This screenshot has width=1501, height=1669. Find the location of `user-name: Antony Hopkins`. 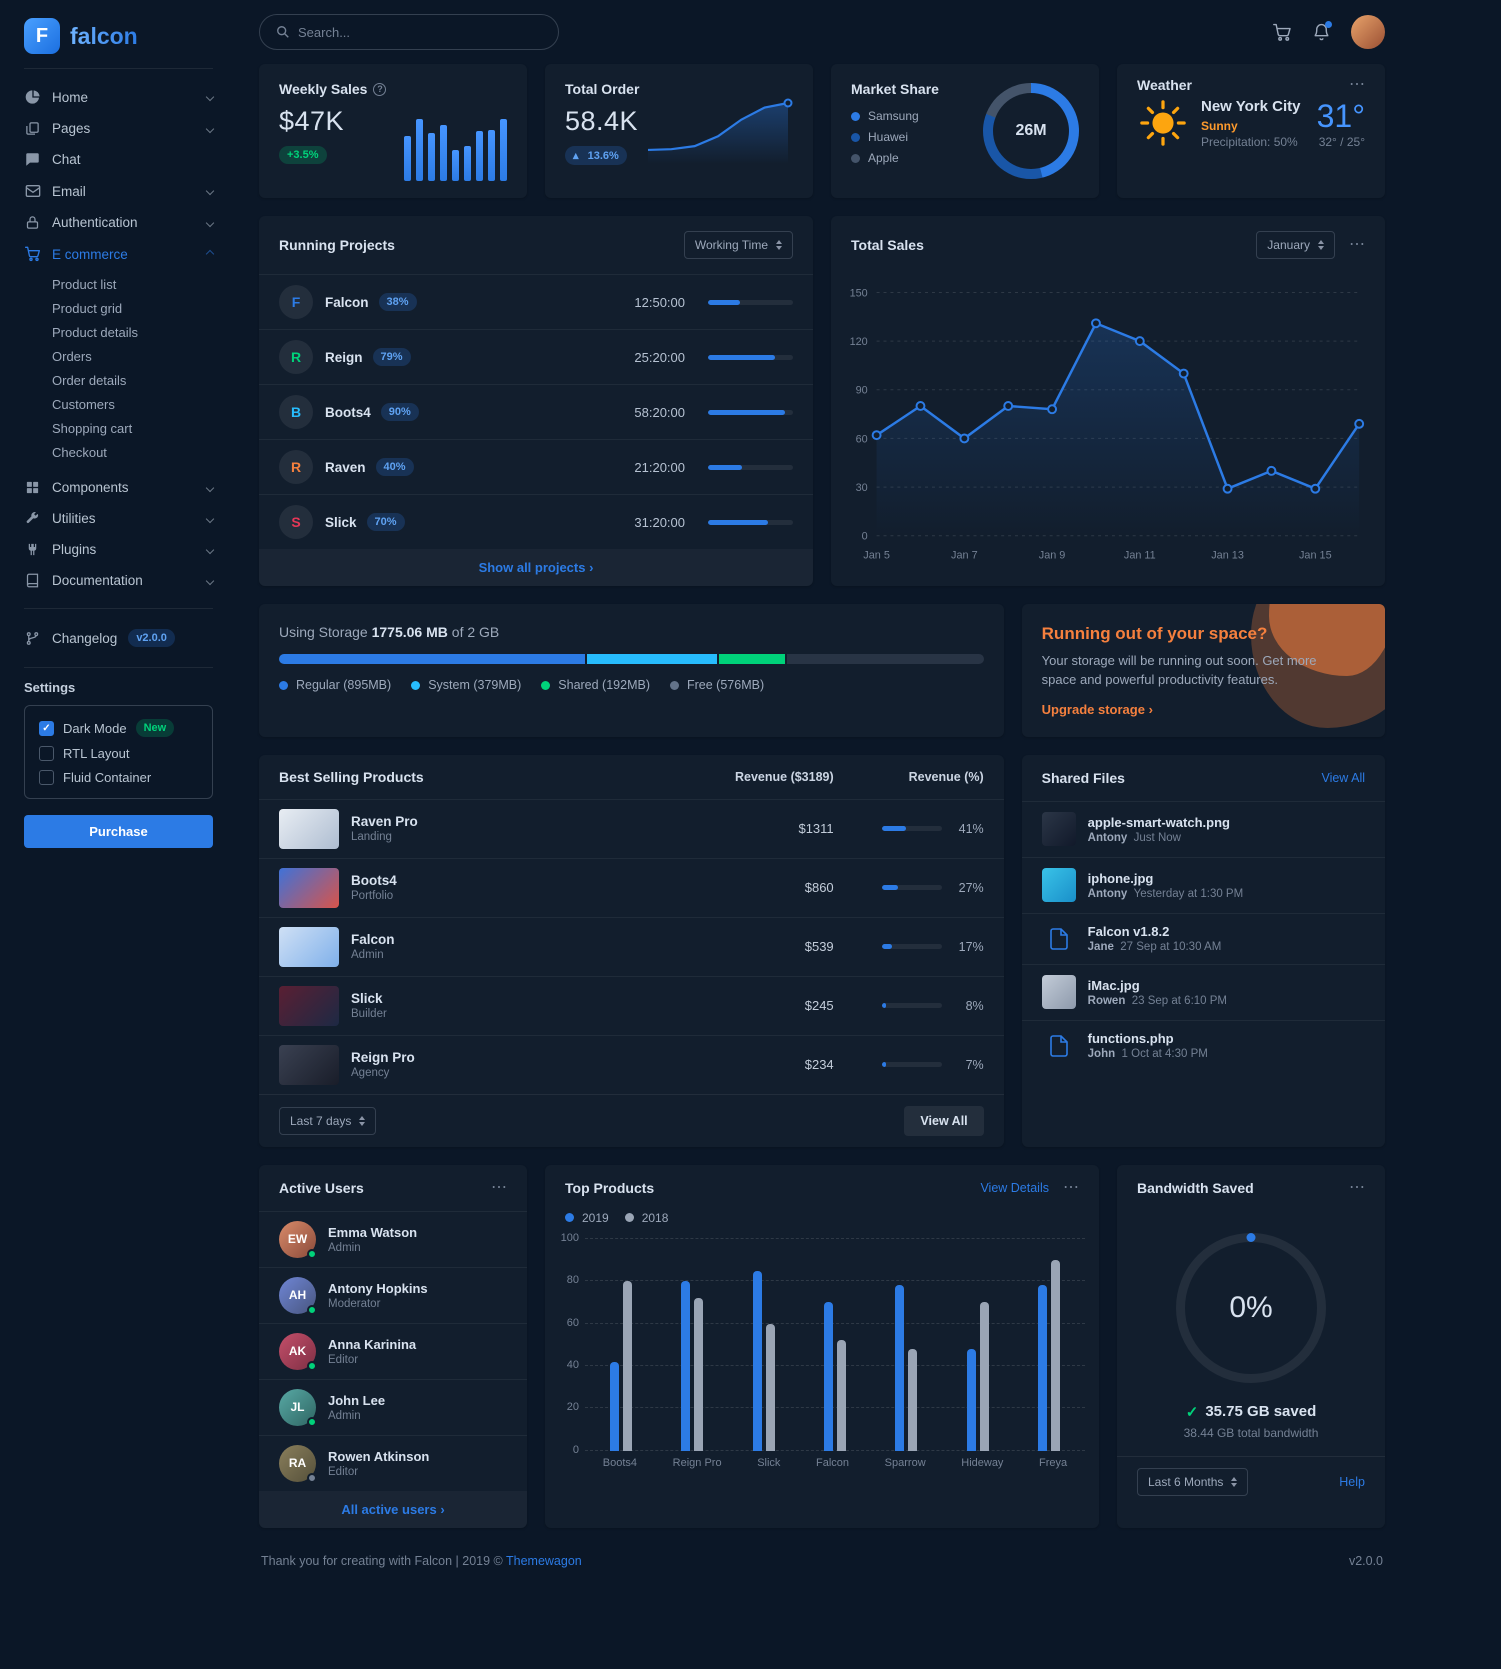

user-name: Antony Hopkins is located at coordinates (378, 1288).